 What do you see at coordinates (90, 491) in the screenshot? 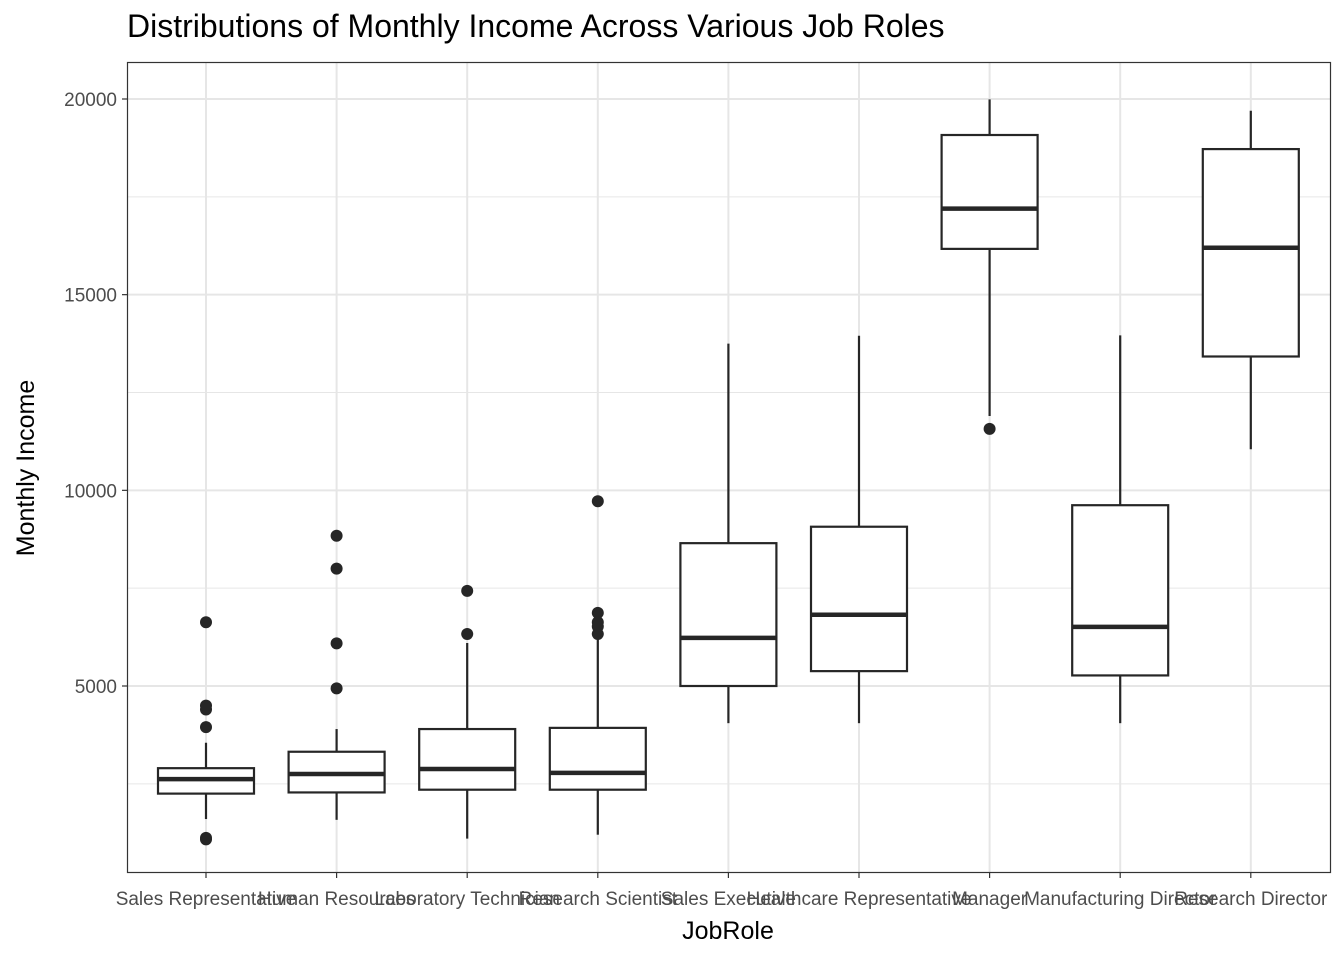
I see `y-tick-label: 10000` at bounding box center [90, 491].